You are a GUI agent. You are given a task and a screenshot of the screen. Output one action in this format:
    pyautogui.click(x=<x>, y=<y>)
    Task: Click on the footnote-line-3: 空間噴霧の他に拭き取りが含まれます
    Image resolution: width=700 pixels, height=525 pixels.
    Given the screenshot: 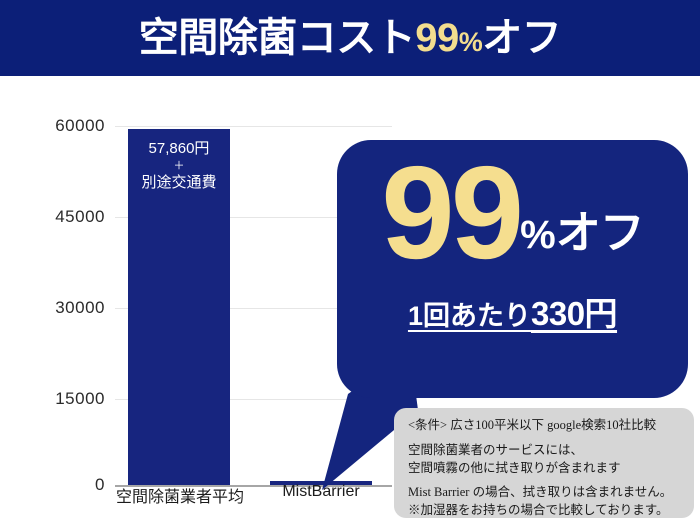 What is the action you would take?
    pyautogui.click(x=514, y=467)
    